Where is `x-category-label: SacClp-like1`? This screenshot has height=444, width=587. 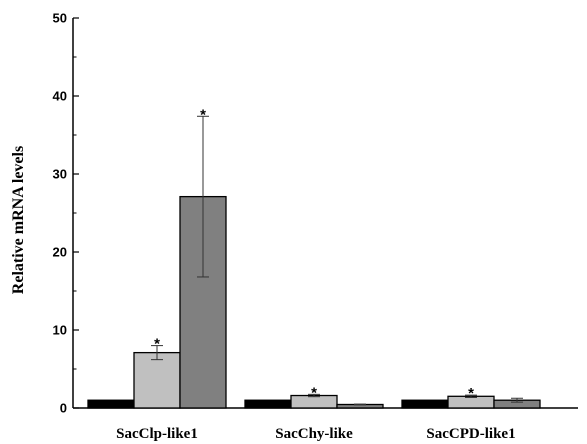
x-category-label: SacClp-like1 is located at coordinates (157, 434).